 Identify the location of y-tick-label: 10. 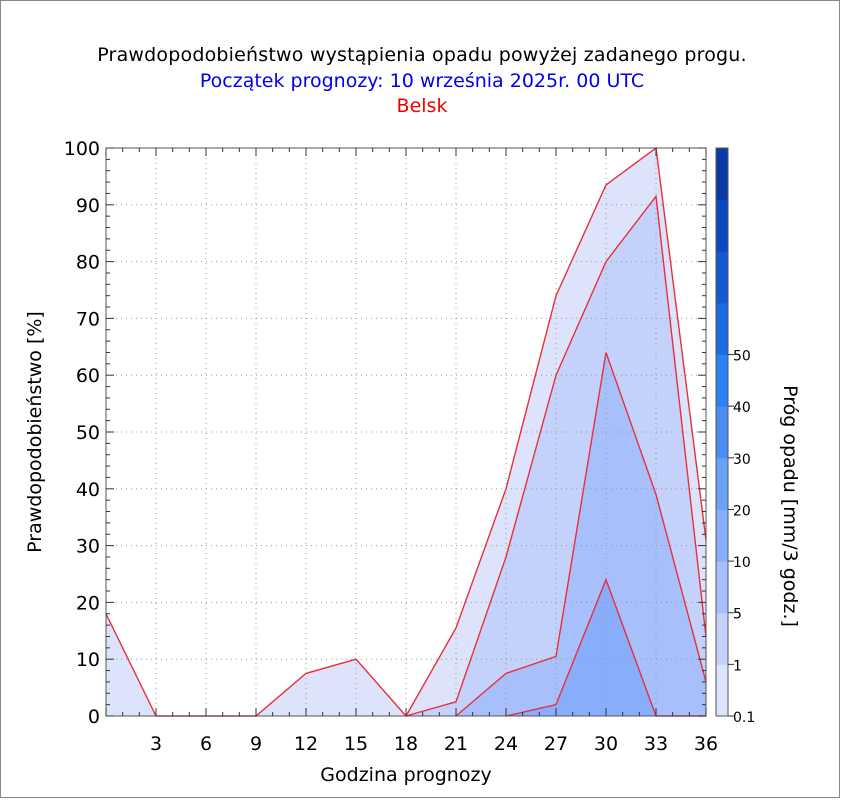
(88, 660).